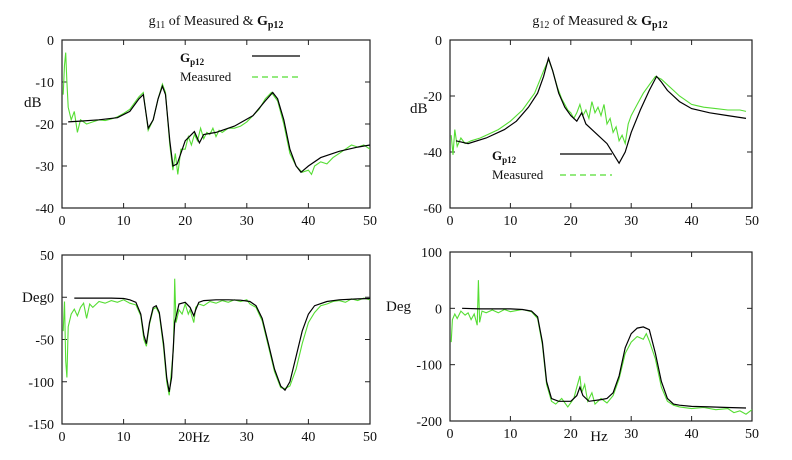  What do you see at coordinates (41, 425) in the screenshot?
I see `y-tick-label: -150` at bounding box center [41, 425].